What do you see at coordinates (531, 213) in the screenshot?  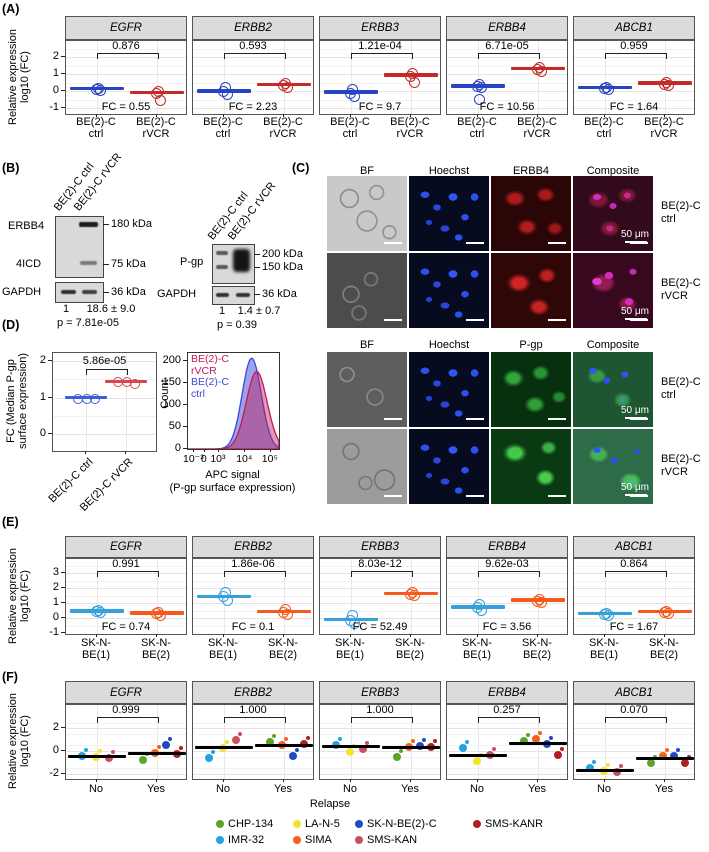 I see `micrograph-red` at bounding box center [531, 213].